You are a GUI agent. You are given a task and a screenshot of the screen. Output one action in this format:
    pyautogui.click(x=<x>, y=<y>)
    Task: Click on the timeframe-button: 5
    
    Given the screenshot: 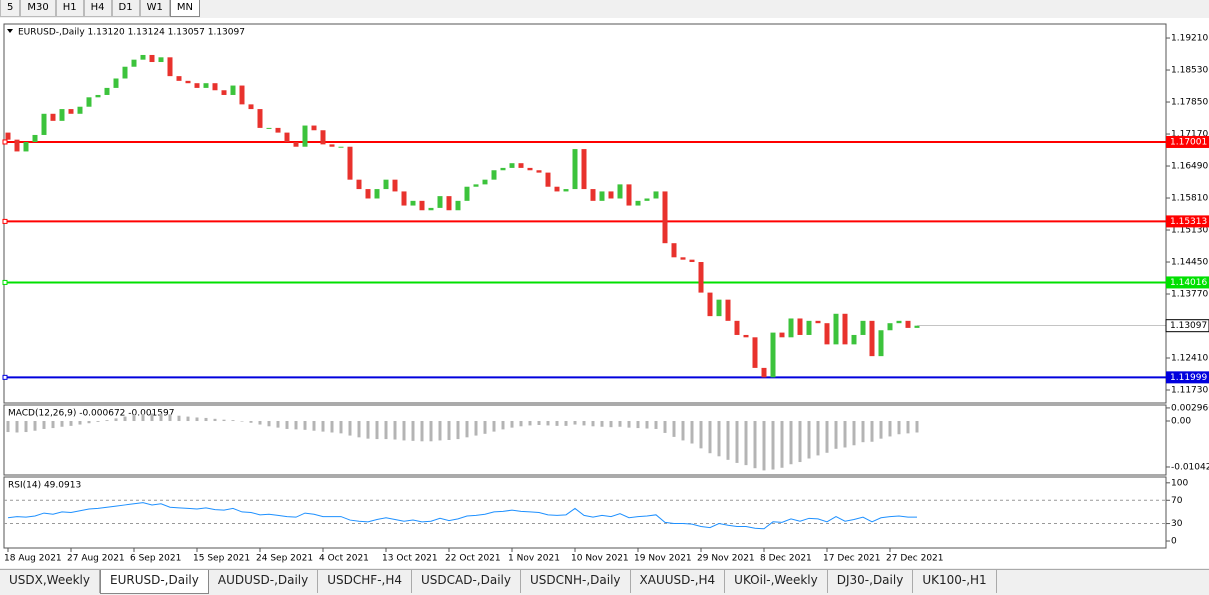 What is the action you would take?
    pyautogui.click(x=10, y=8)
    